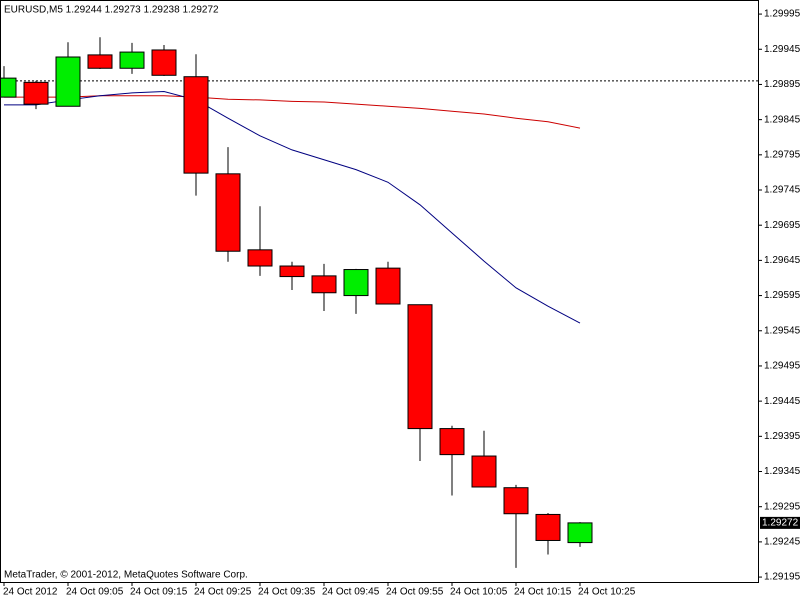  Describe the element at coordinates (782, 295) in the screenshot. I see `y-tick-label: 1.29595` at that location.